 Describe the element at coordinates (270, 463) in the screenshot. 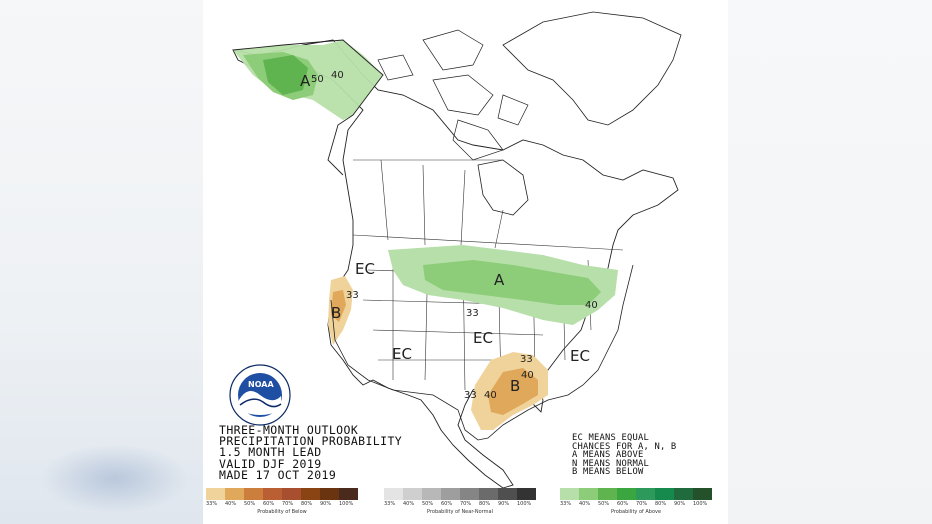

I see `title-line-4: VALID DJF 2019` at that location.